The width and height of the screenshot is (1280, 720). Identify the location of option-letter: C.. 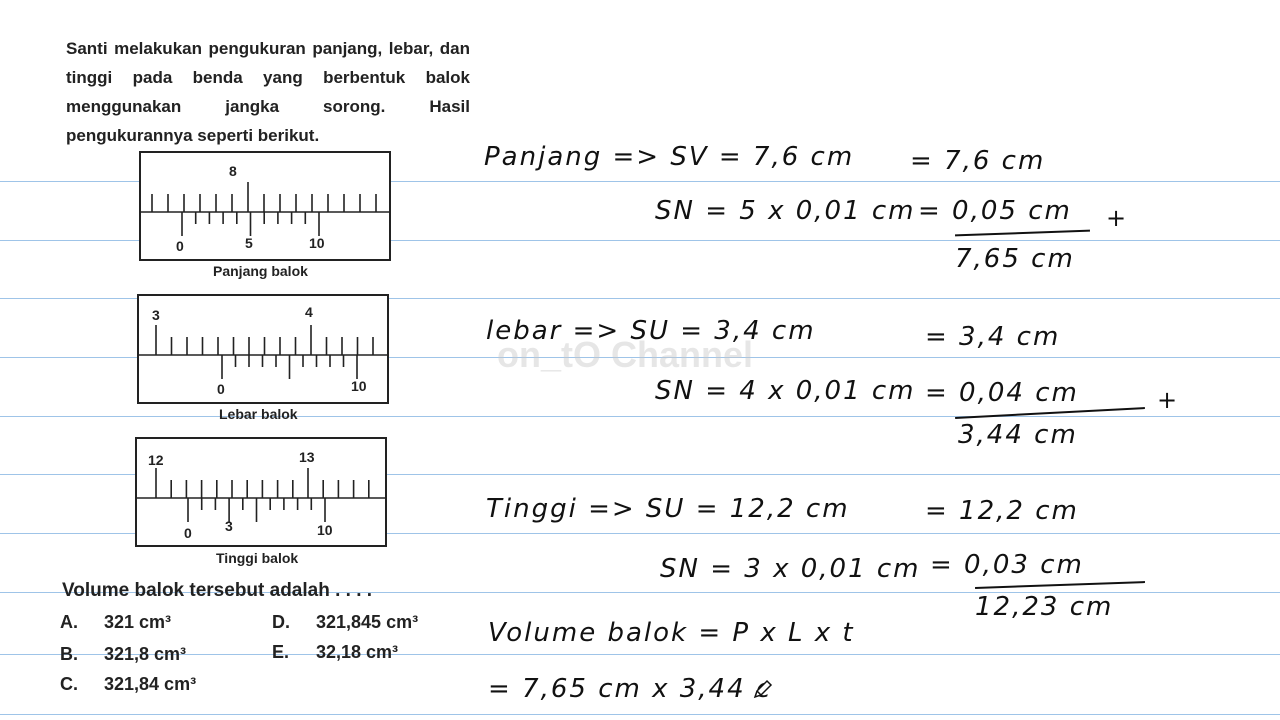
(69, 684).